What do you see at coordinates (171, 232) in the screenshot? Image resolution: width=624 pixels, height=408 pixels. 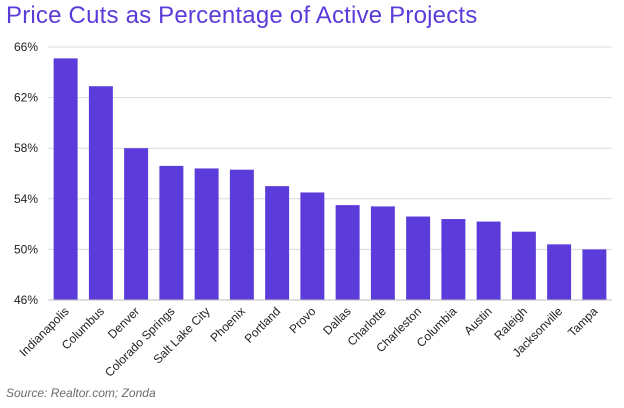 I see `bar-colorado-springs` at bounding box center [171, 232].